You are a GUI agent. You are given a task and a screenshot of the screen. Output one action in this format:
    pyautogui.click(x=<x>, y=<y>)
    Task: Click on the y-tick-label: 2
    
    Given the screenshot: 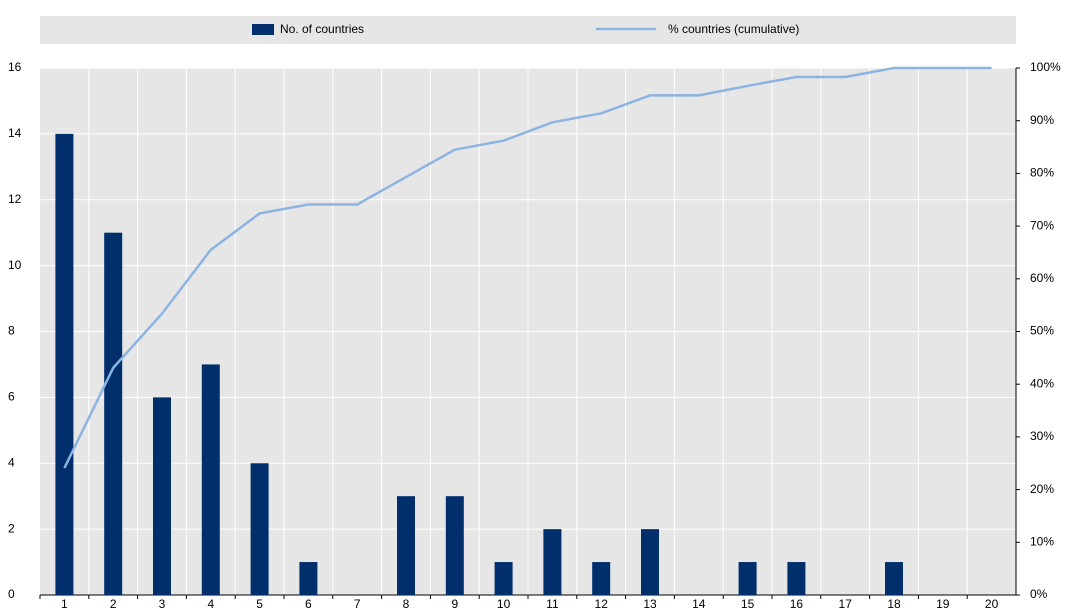 What is the action you would take?
    pyautogui.click(x=11, y=528)
    